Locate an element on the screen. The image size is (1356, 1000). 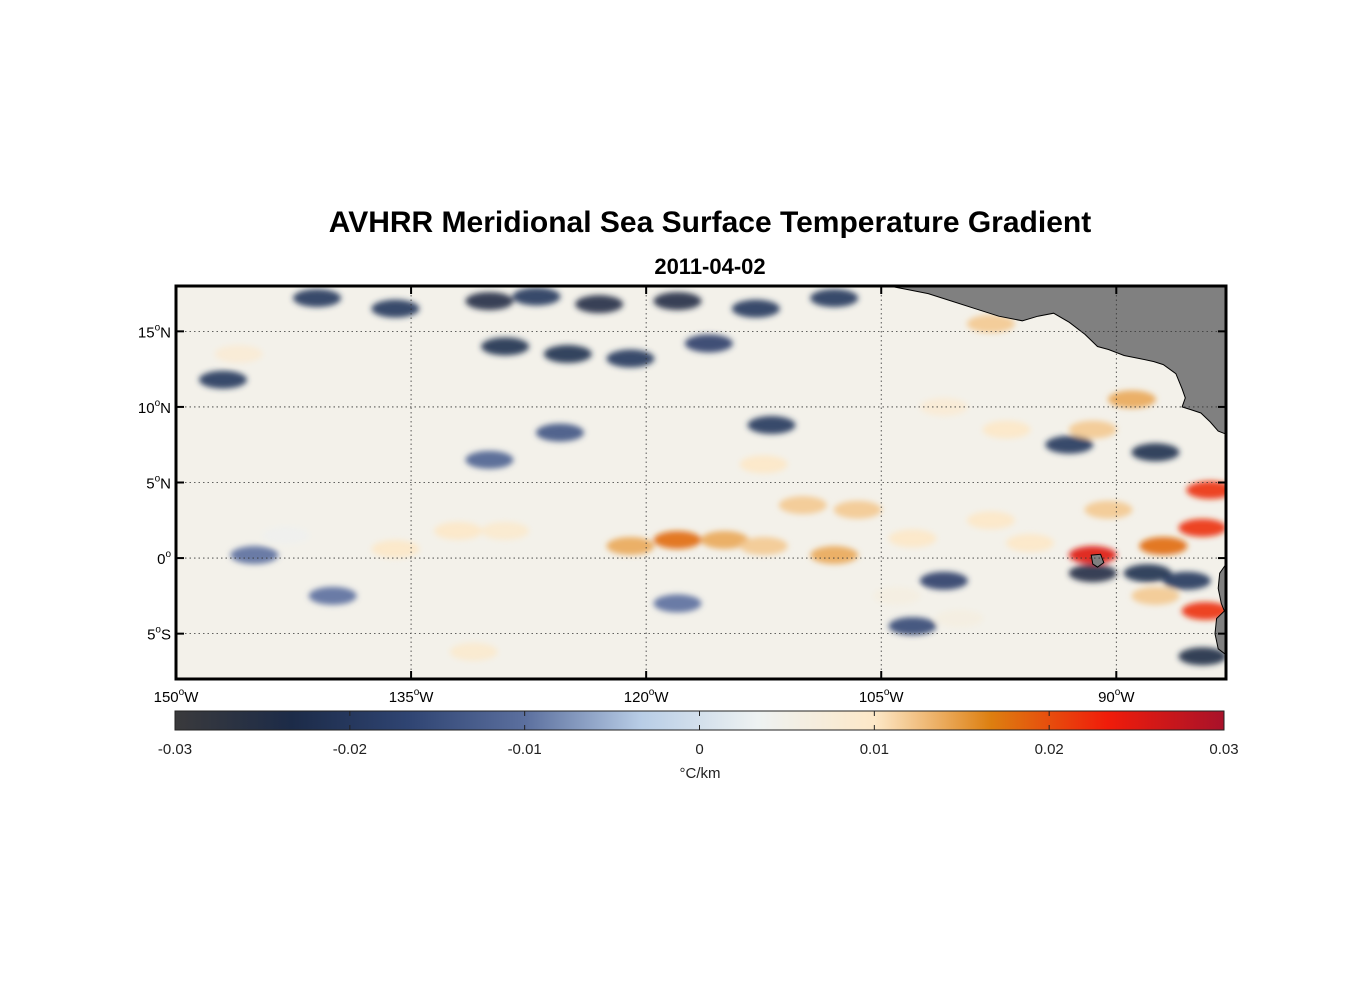
colorbar-tick-label: -0.03 is located at coordinates (175, 749).